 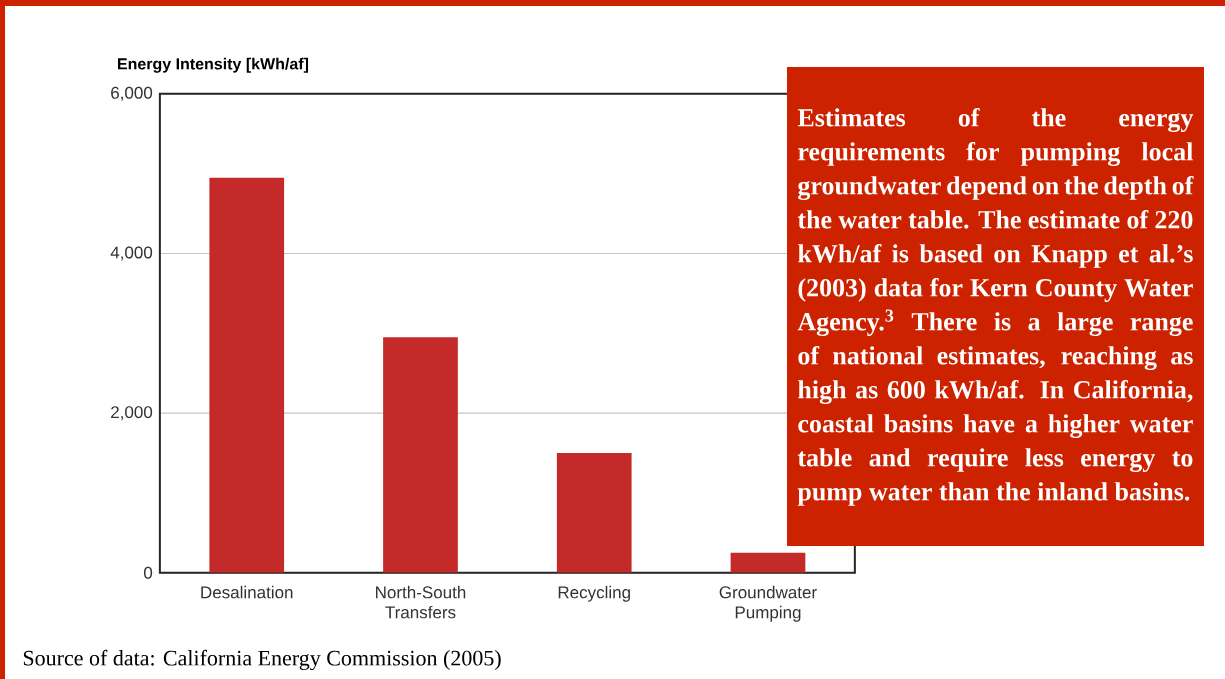 I want to click on y-tick-label: 0, so click(x=148, y=572).